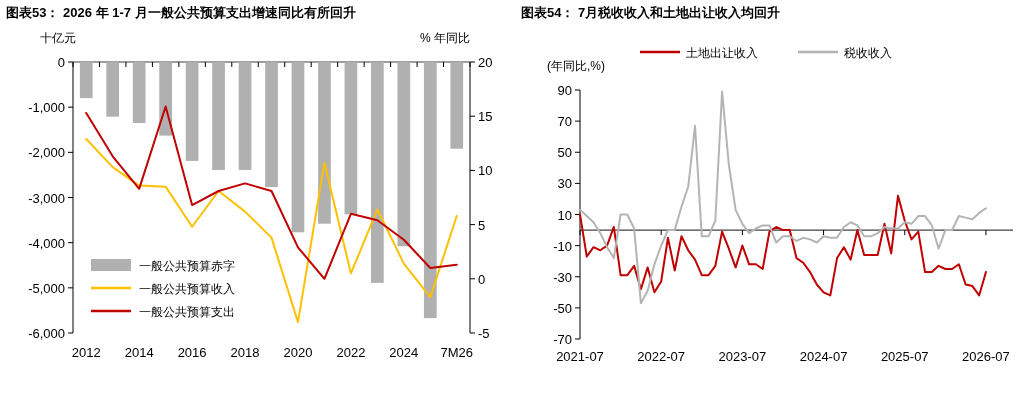 The image size is (1030, 393). What do you see at coordinates (245, 352) in the screenshot?
I see `x-tick-label: 2018` at bounding box center [245, 352].